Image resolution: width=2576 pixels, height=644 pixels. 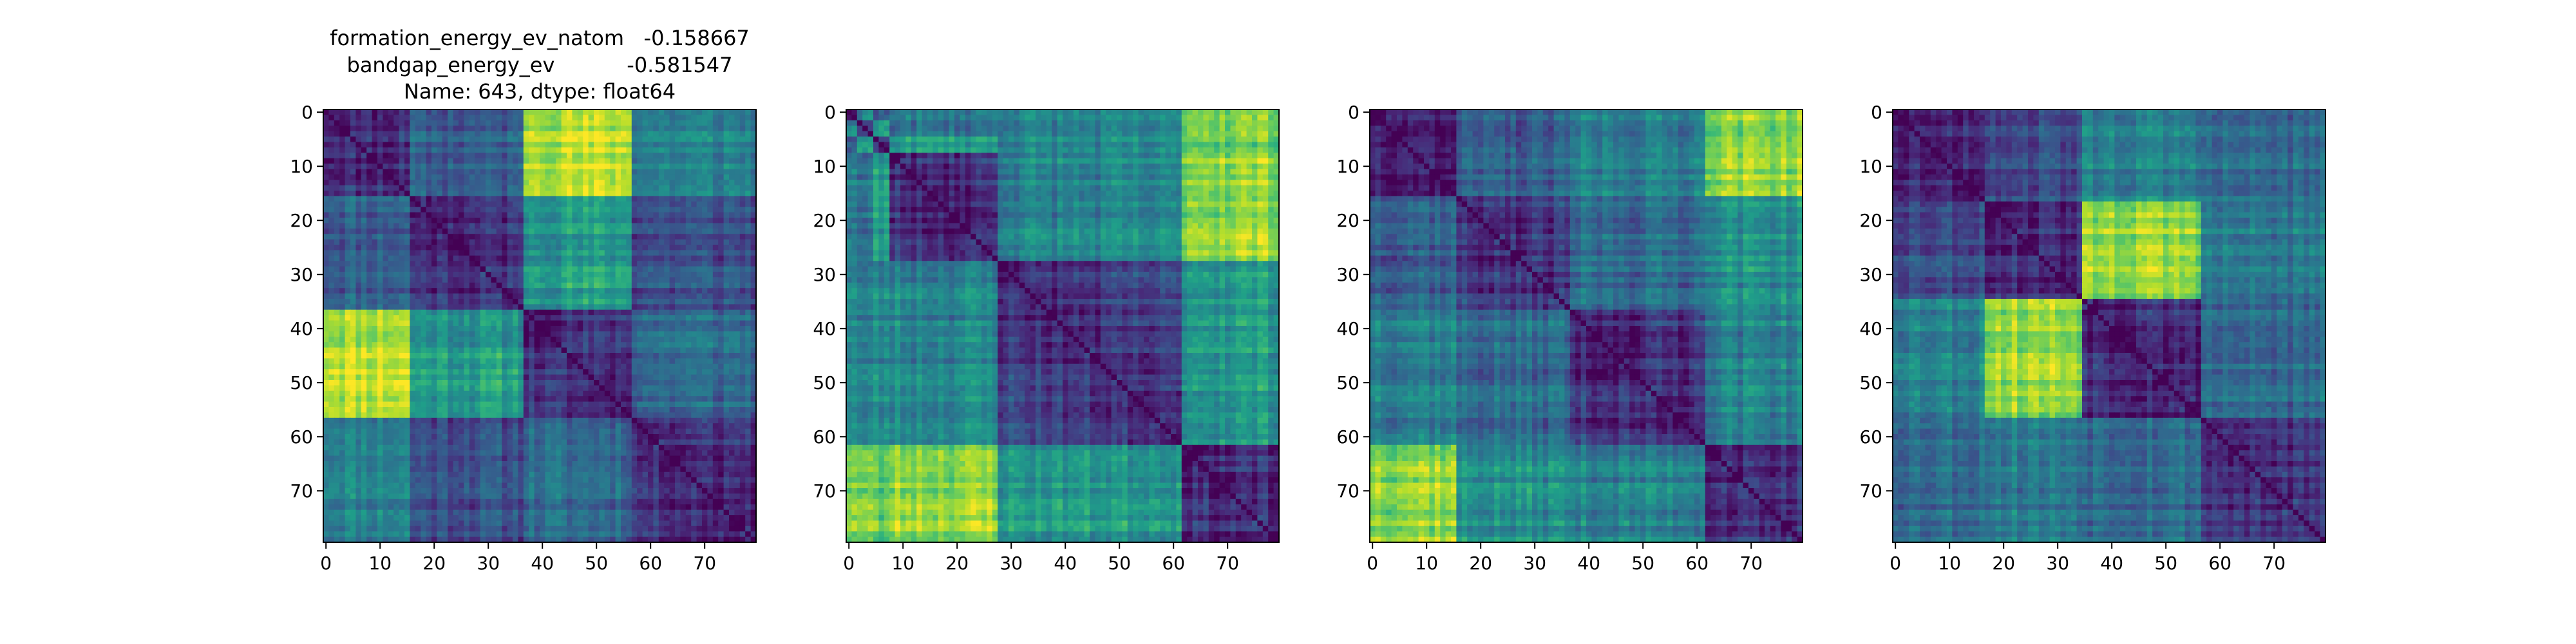 What do you see at coordinates (540, 92) in the screenshot?
I see `title-line-3: Name: 643, dtype: float64` at bounding box center [540, 92].